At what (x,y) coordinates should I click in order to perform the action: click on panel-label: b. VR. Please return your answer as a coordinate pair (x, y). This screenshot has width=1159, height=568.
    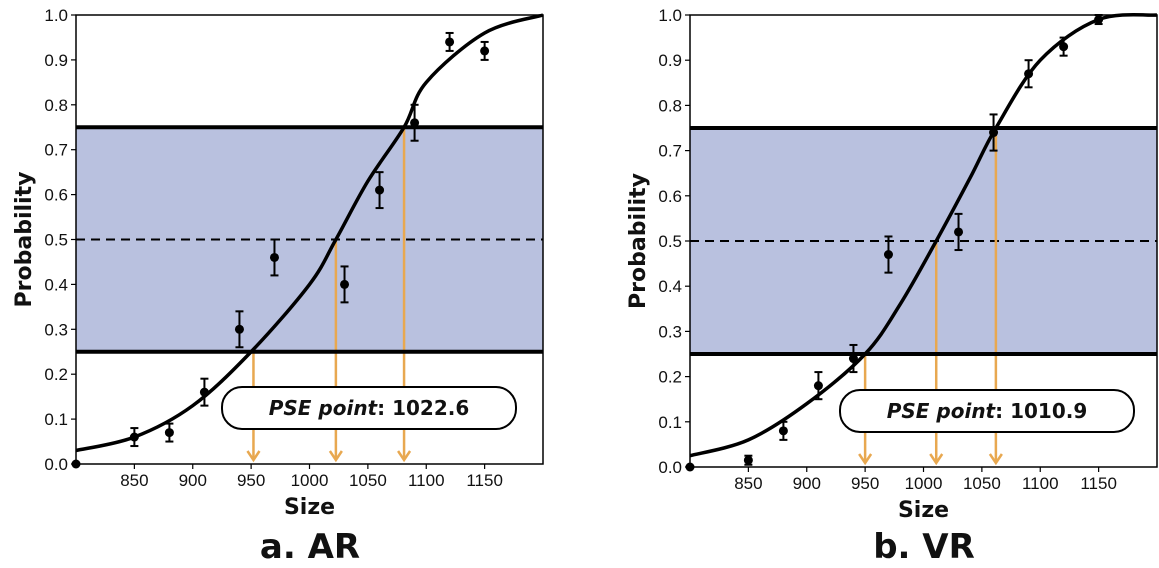
    Looking at the image, I should click on (924, 547).